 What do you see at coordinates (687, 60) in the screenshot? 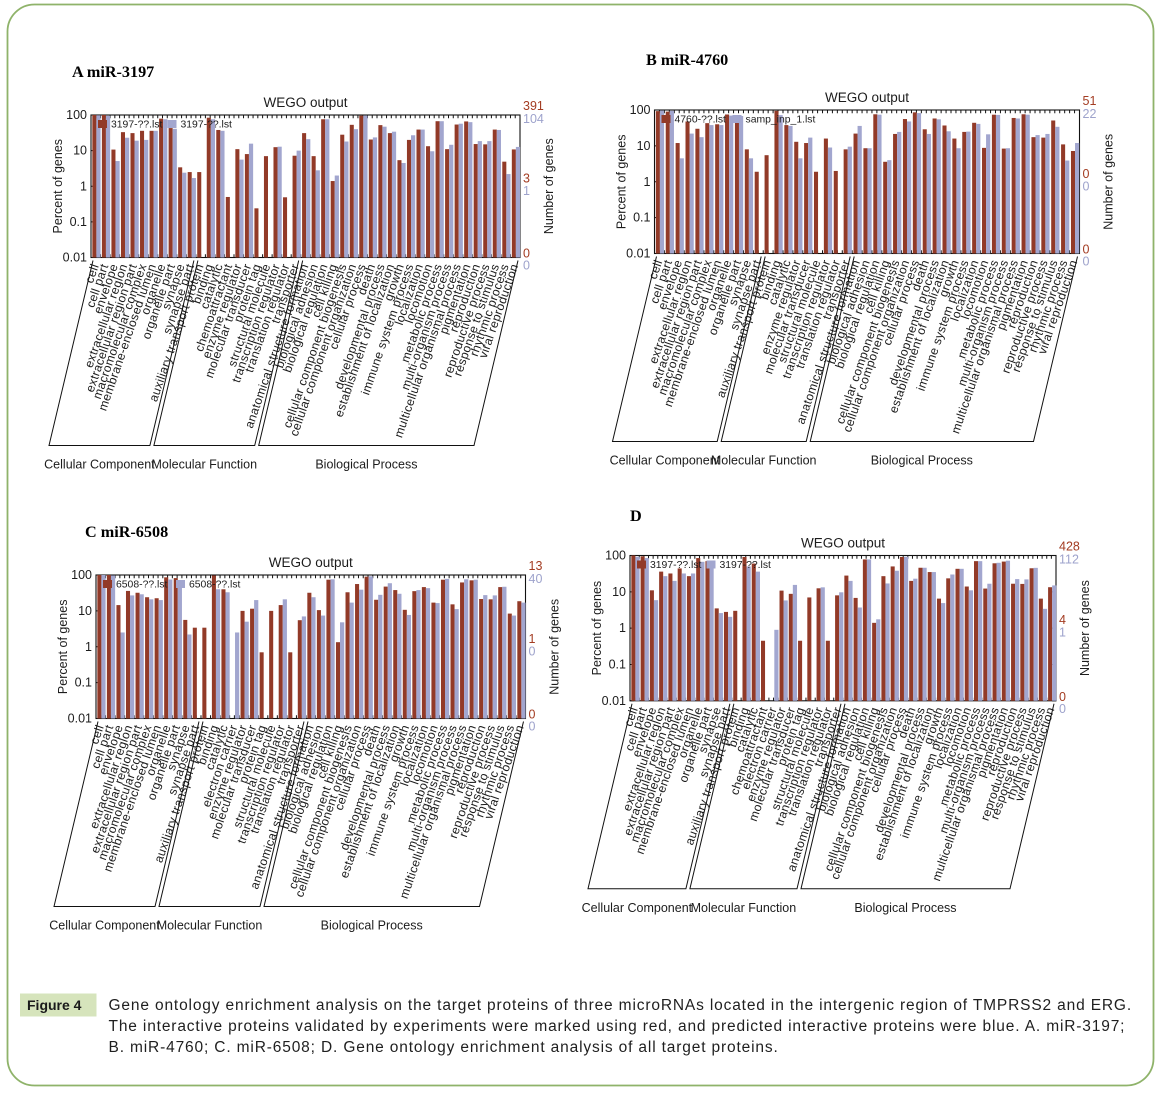
I see `svg-text: B miR-4760` at bounding box center [687, 60].